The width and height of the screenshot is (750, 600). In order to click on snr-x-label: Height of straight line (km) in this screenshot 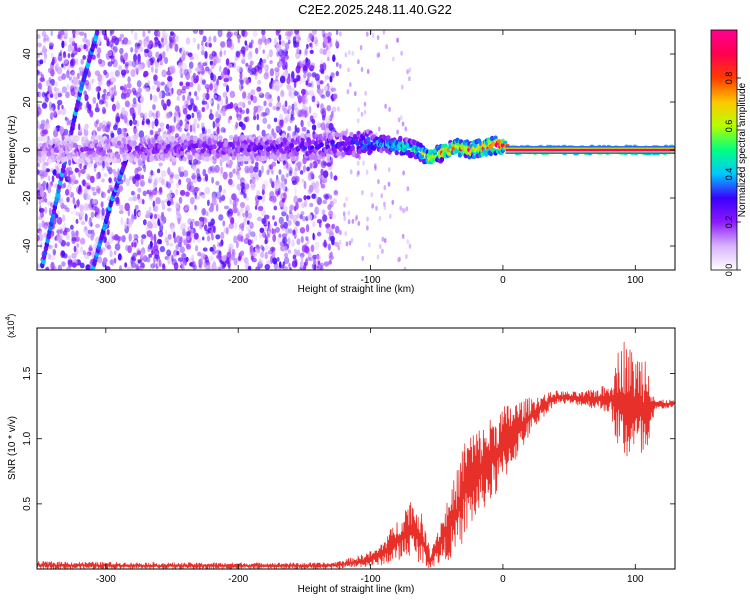, I will do `click(356, 589)`.